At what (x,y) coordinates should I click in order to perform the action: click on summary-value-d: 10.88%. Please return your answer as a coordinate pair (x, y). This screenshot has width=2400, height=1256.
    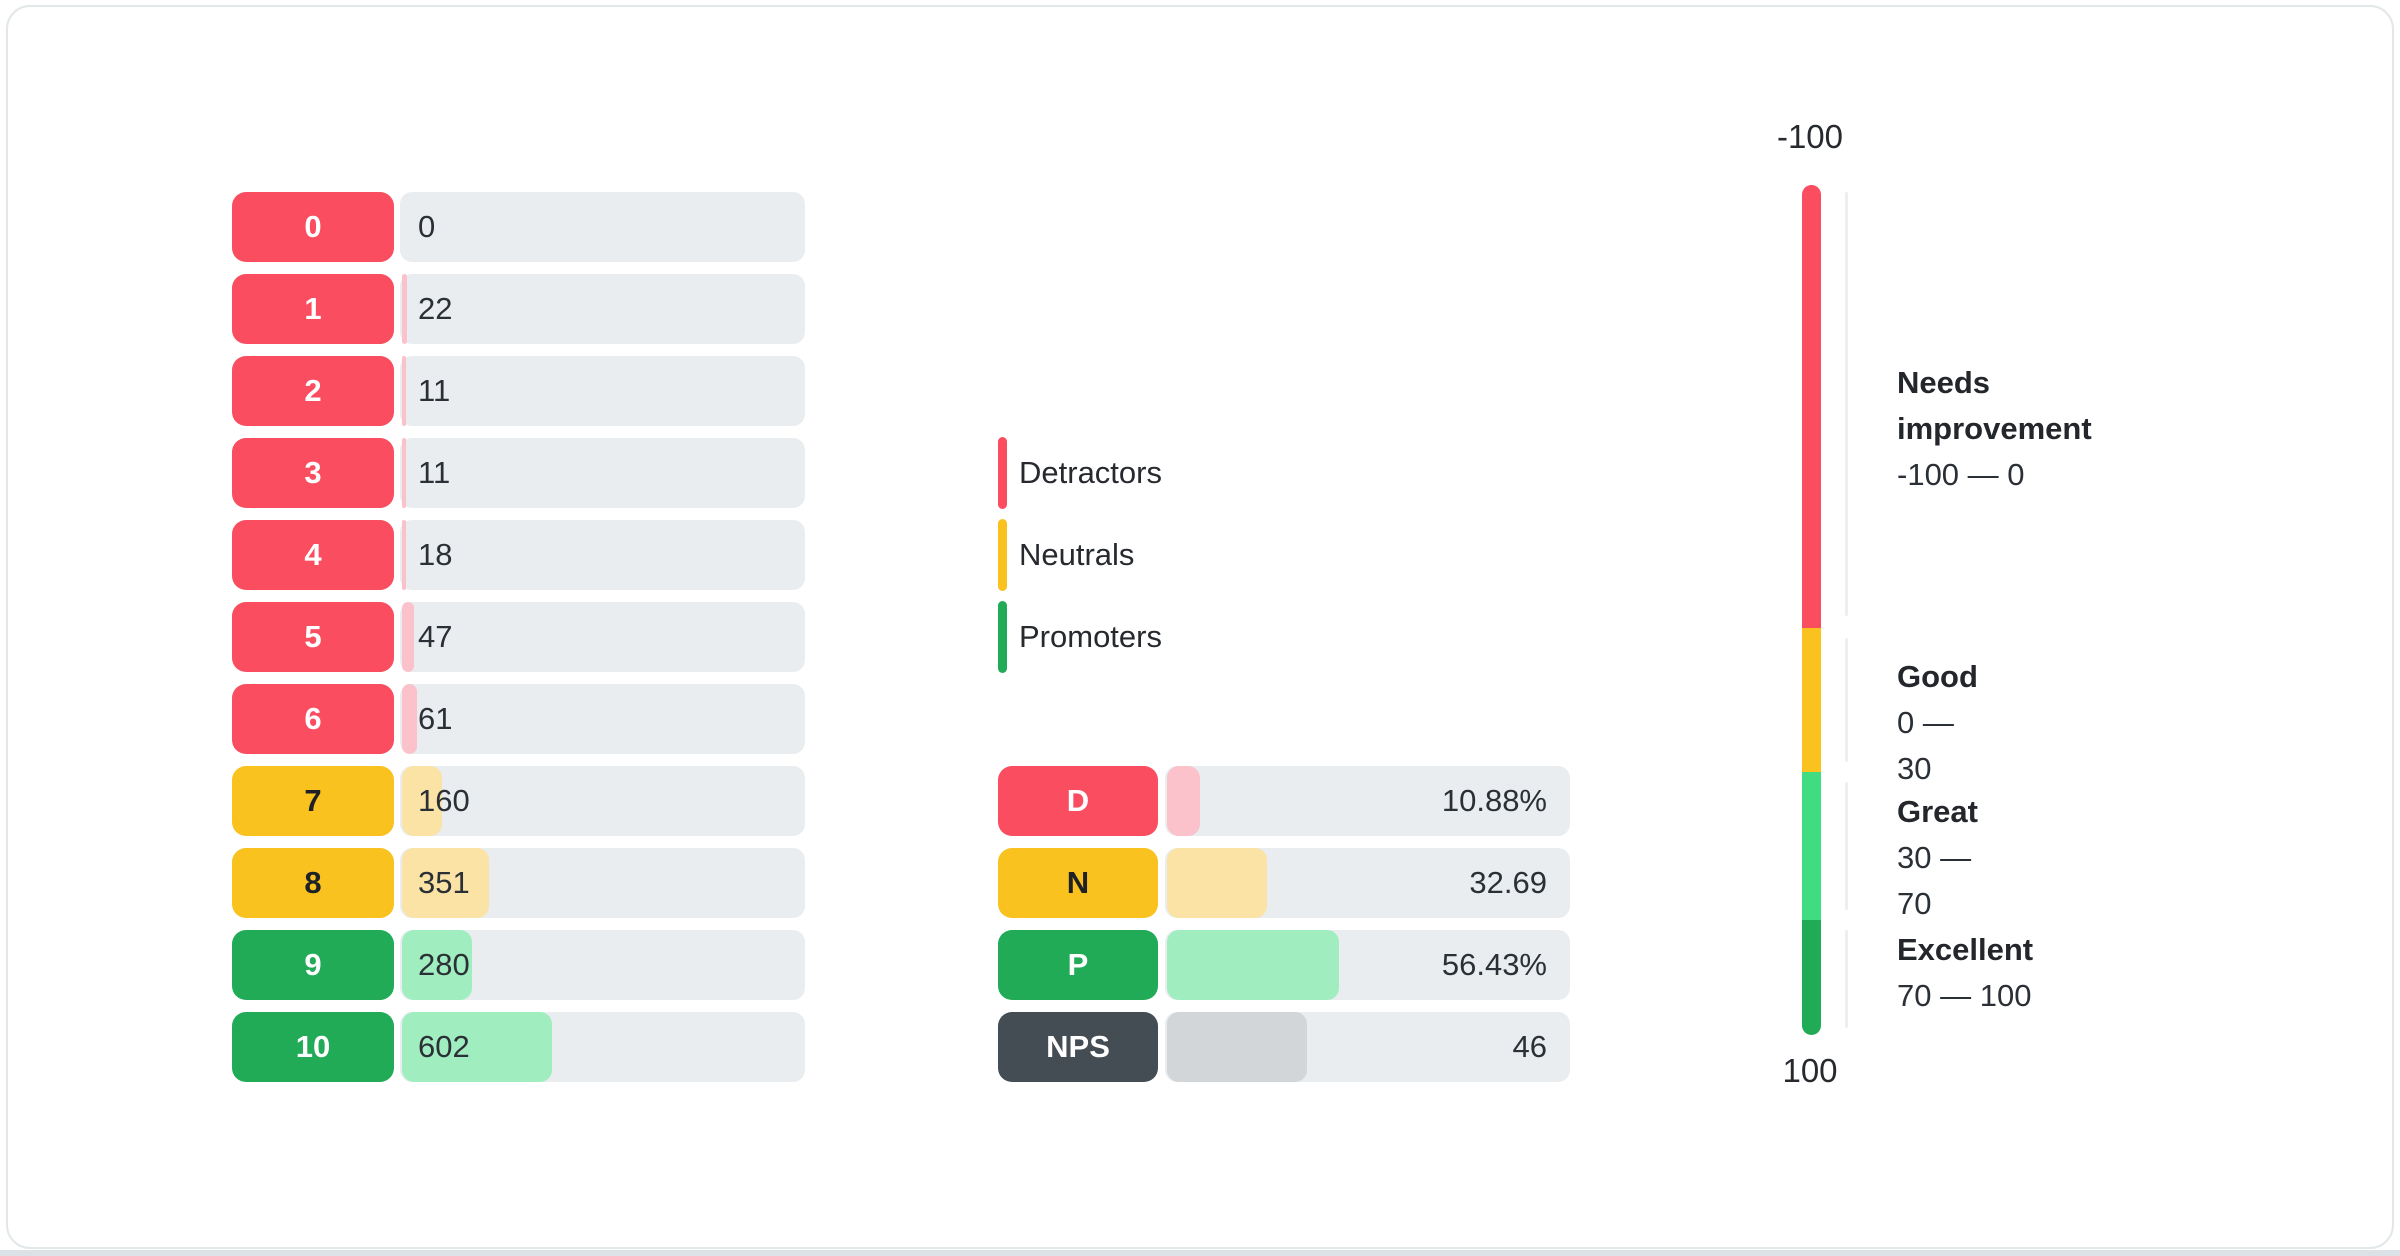
    Looking at the image, I should click on (1494, 800).